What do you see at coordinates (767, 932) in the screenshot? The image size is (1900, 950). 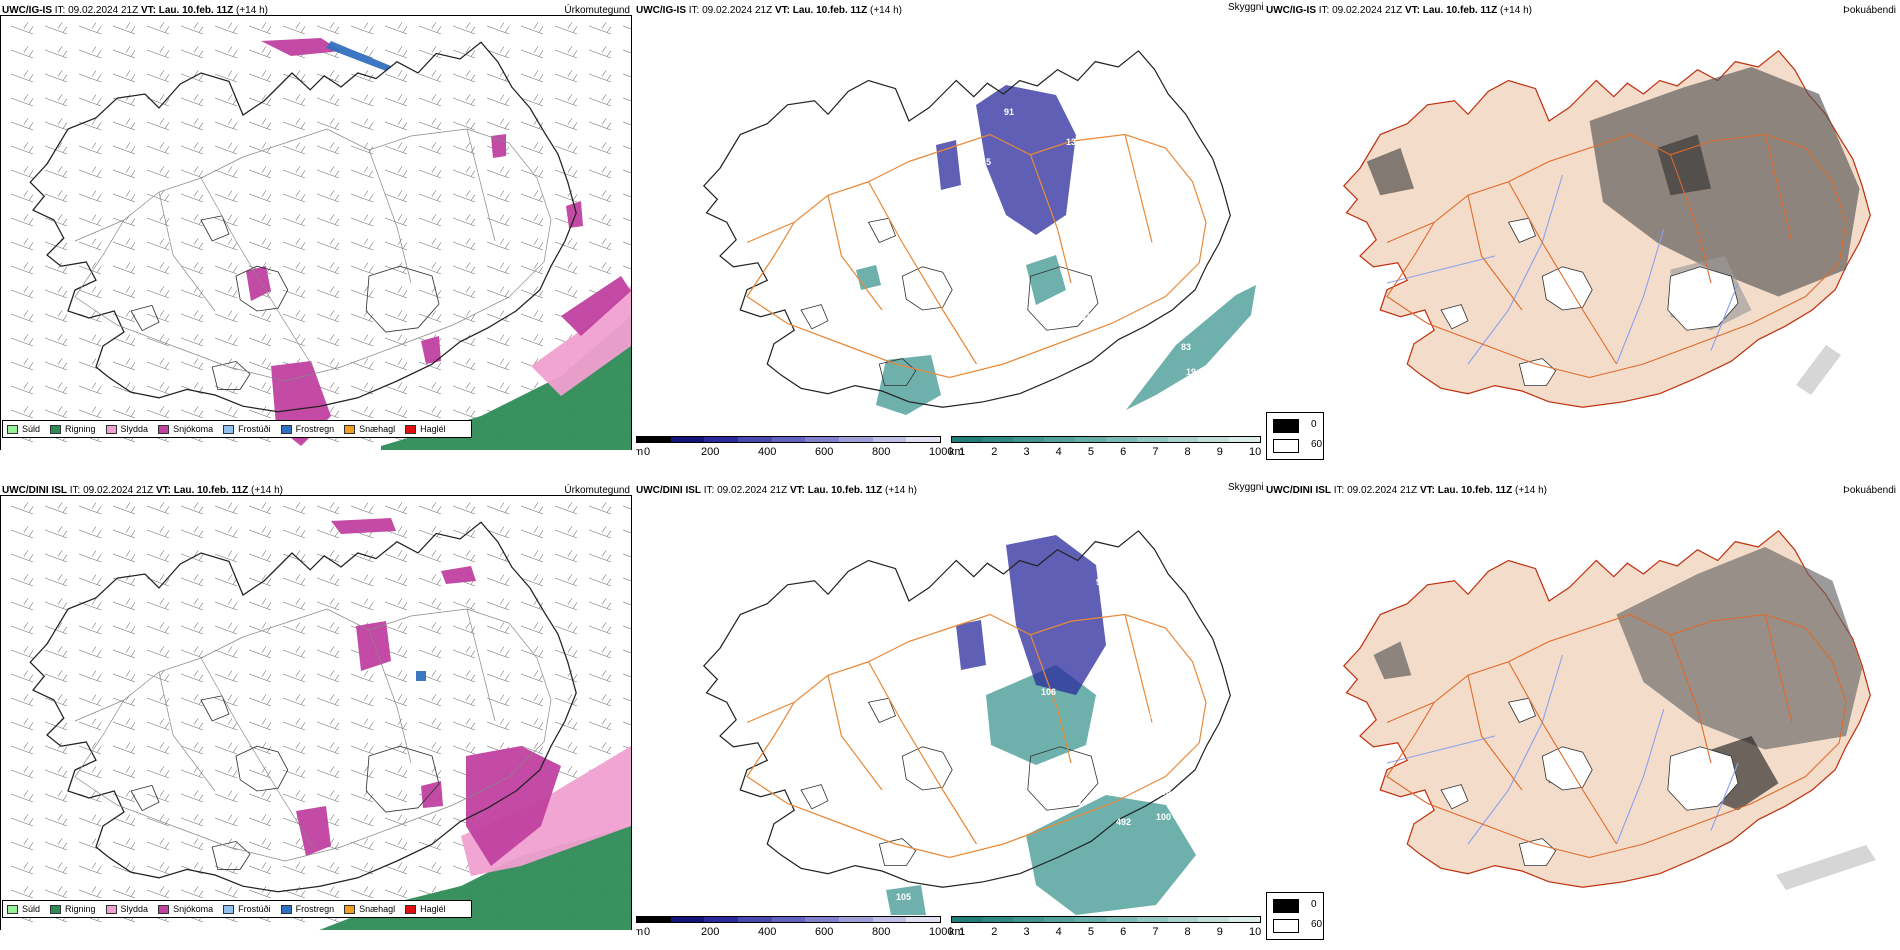 I see `cloud-base-tick: 400` at bounding box center [767, 932].